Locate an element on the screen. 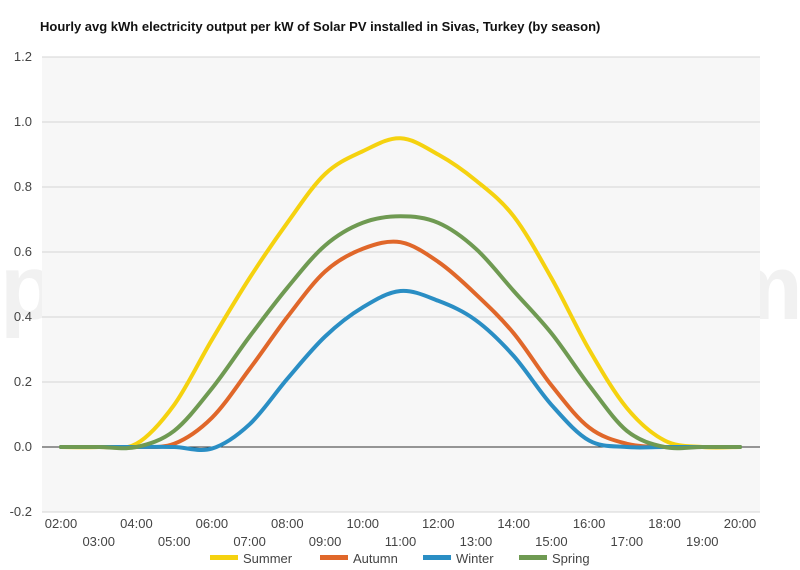  legend-swatch-autumn is located at coordinates (334, 557).